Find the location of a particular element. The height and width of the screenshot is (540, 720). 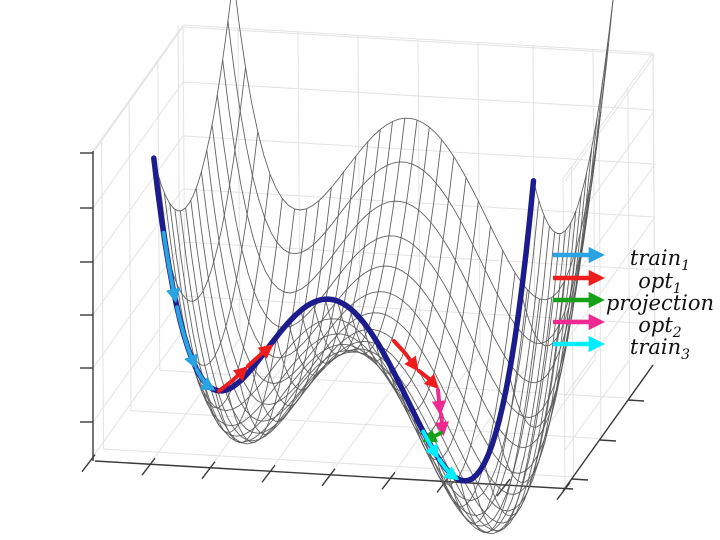

legend-arrows is located at coordinates (579, 299).